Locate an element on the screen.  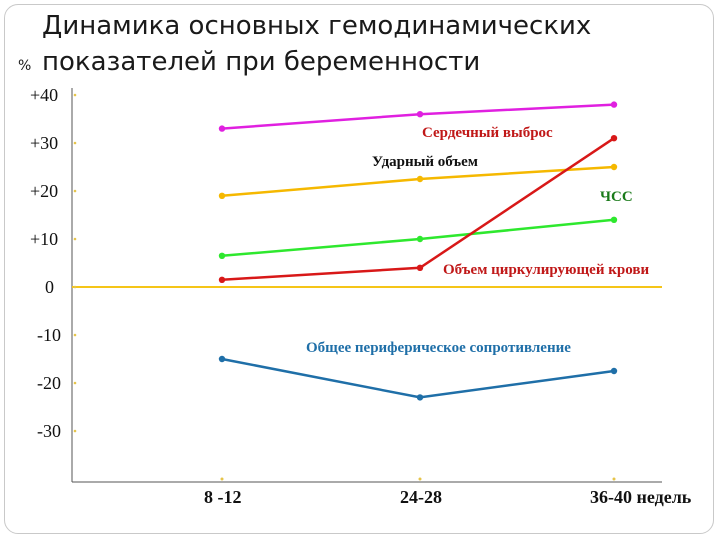
x-tick-label: 36-40 недель is located at coordinates (641, 497).